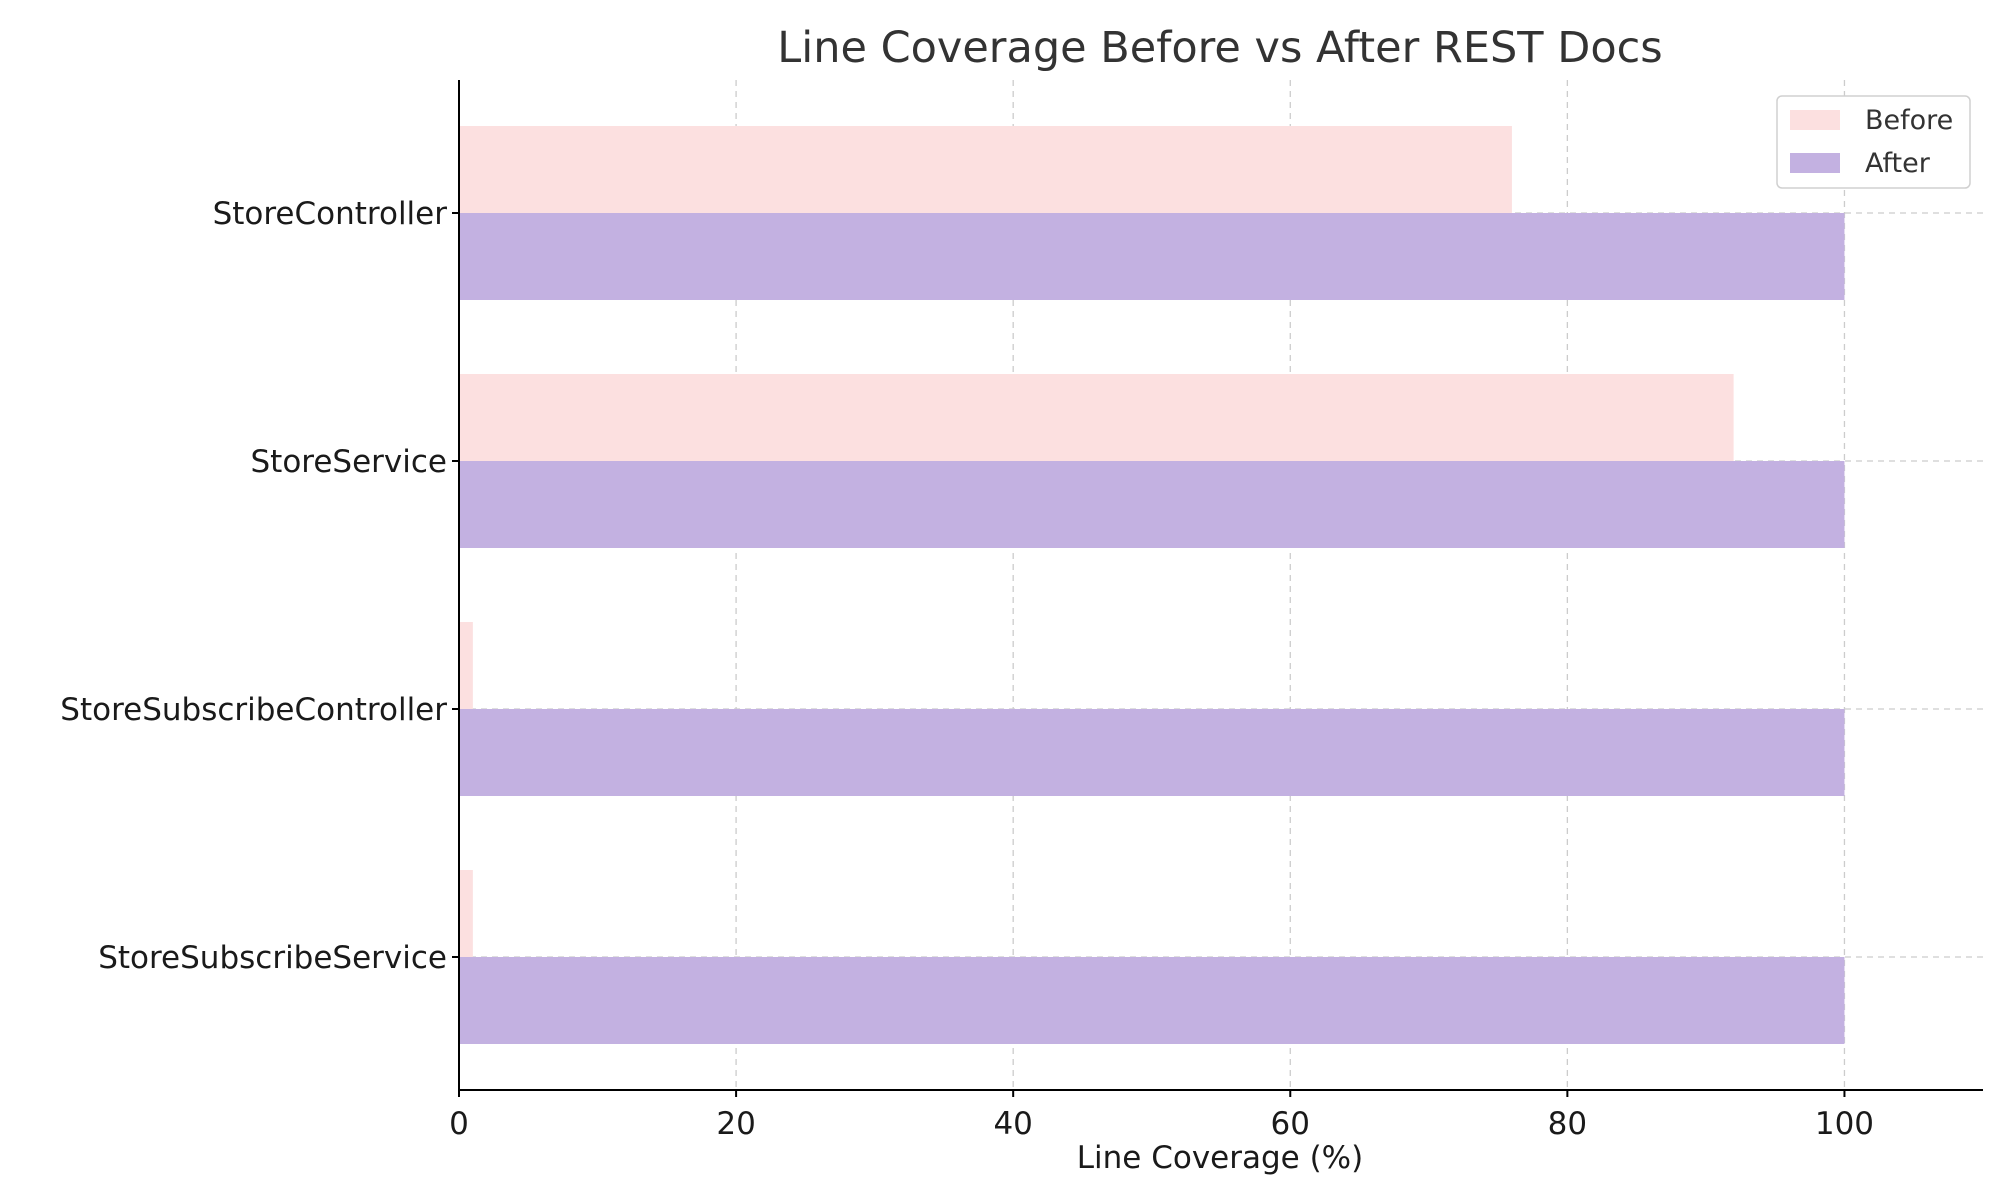 The width and height of the screenshot is (2000, 1204). What do you see at coordinates (1844, 1124) in the screenshot?
I see `x-tick-label: 100` at bounding box center [1844, 1124].